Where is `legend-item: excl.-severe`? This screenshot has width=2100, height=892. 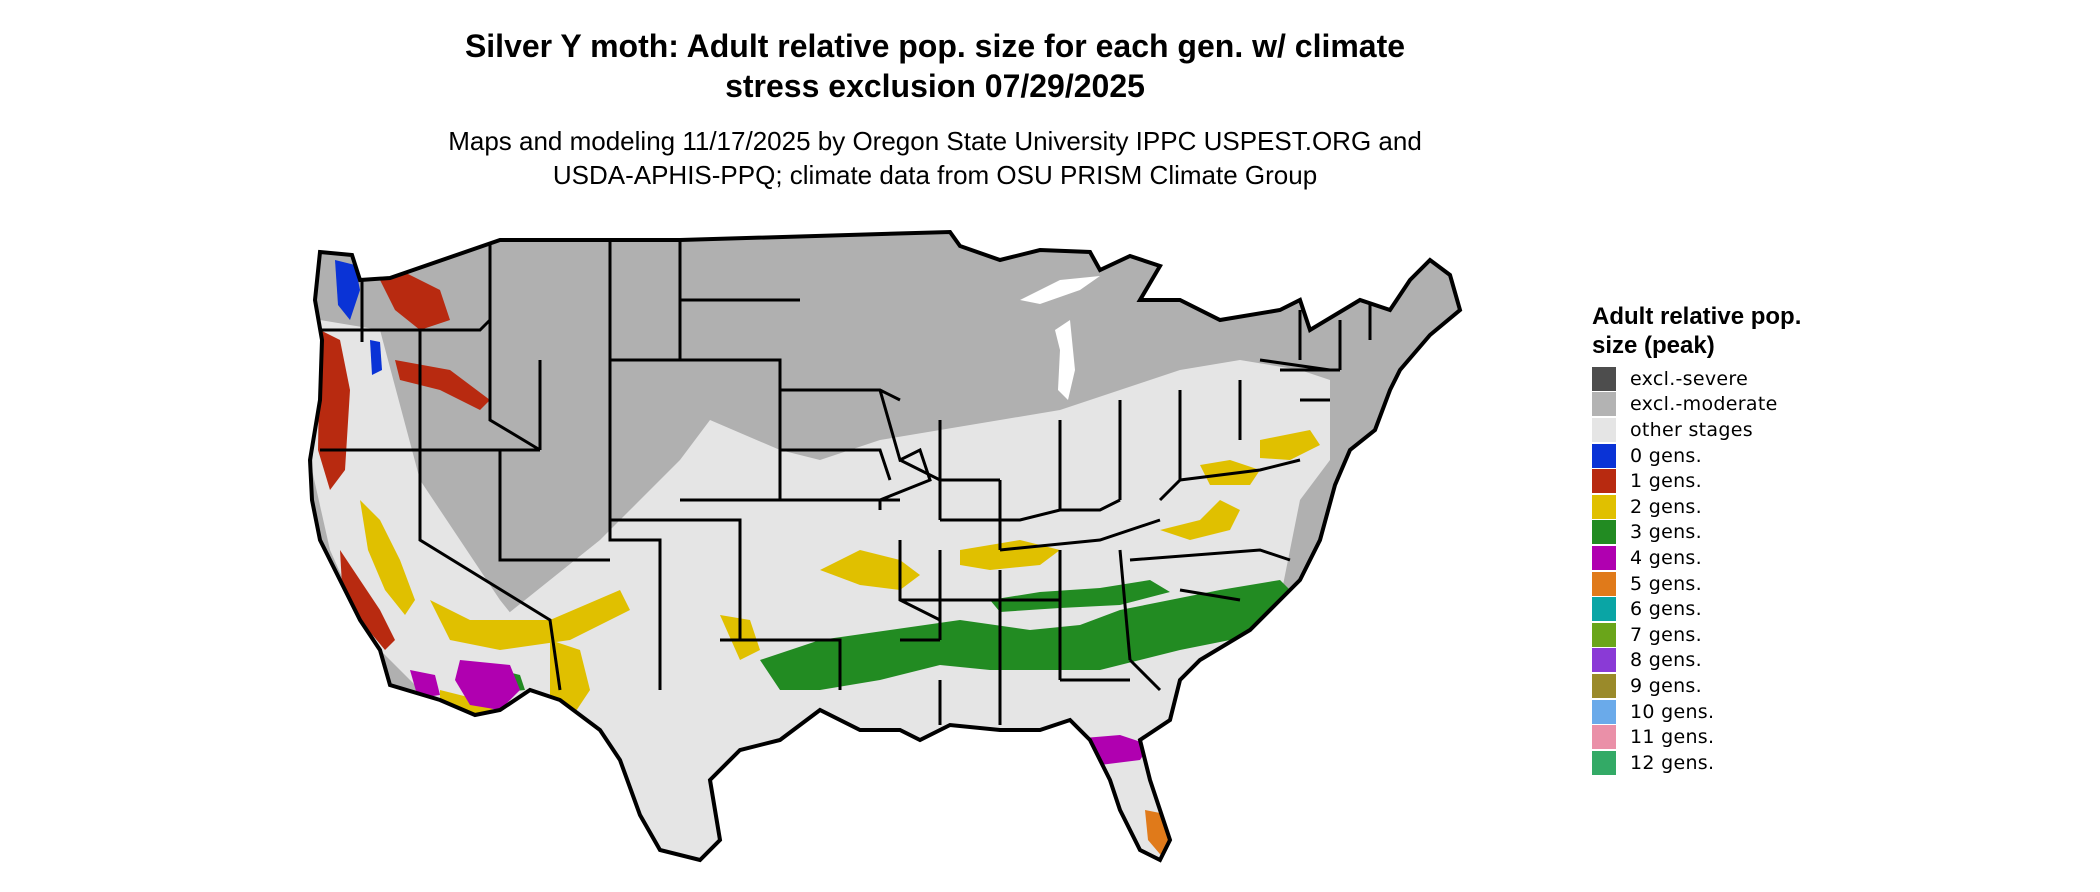 legend-item: excl.-severe is located at coordinates (1702, 379).